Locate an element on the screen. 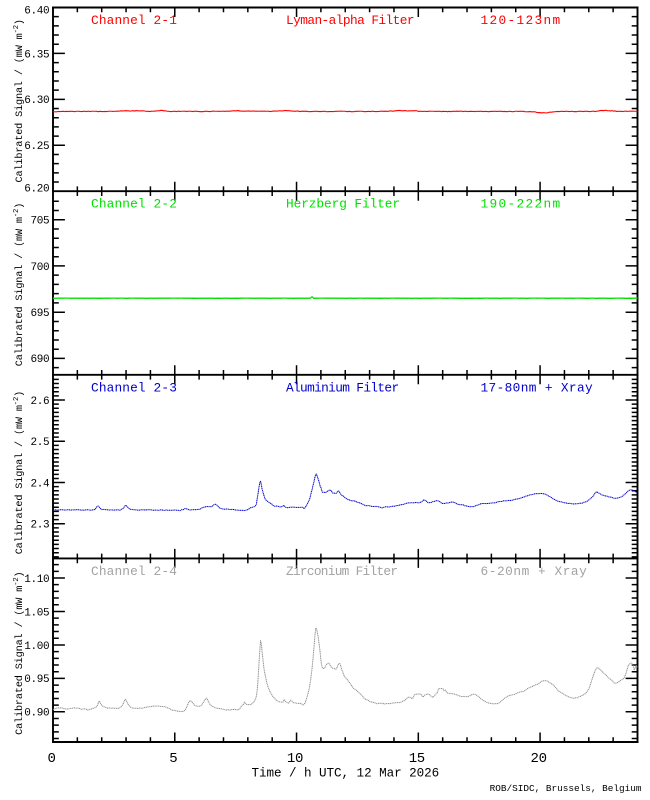  svg-text: 0.95 is located at coordinates (36, 680).